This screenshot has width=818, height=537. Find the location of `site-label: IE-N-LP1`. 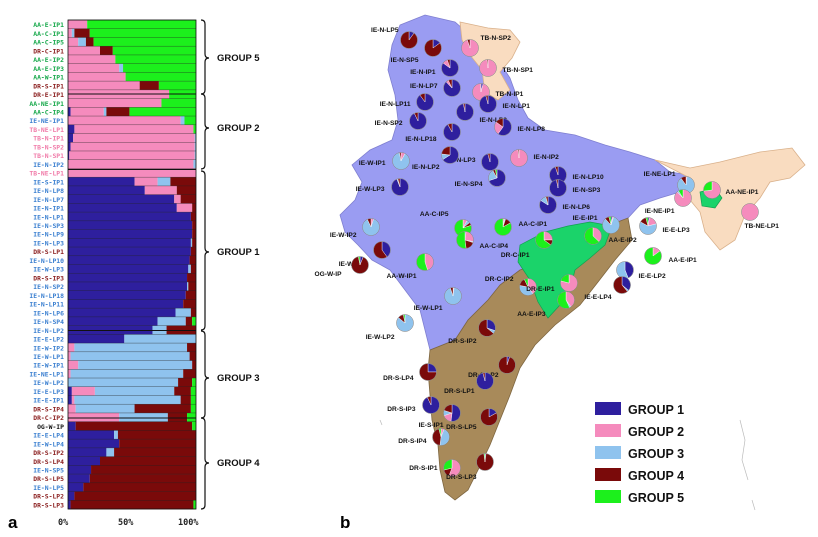

site-label: IE-N-LP1 is located at coordinates (517, 106).